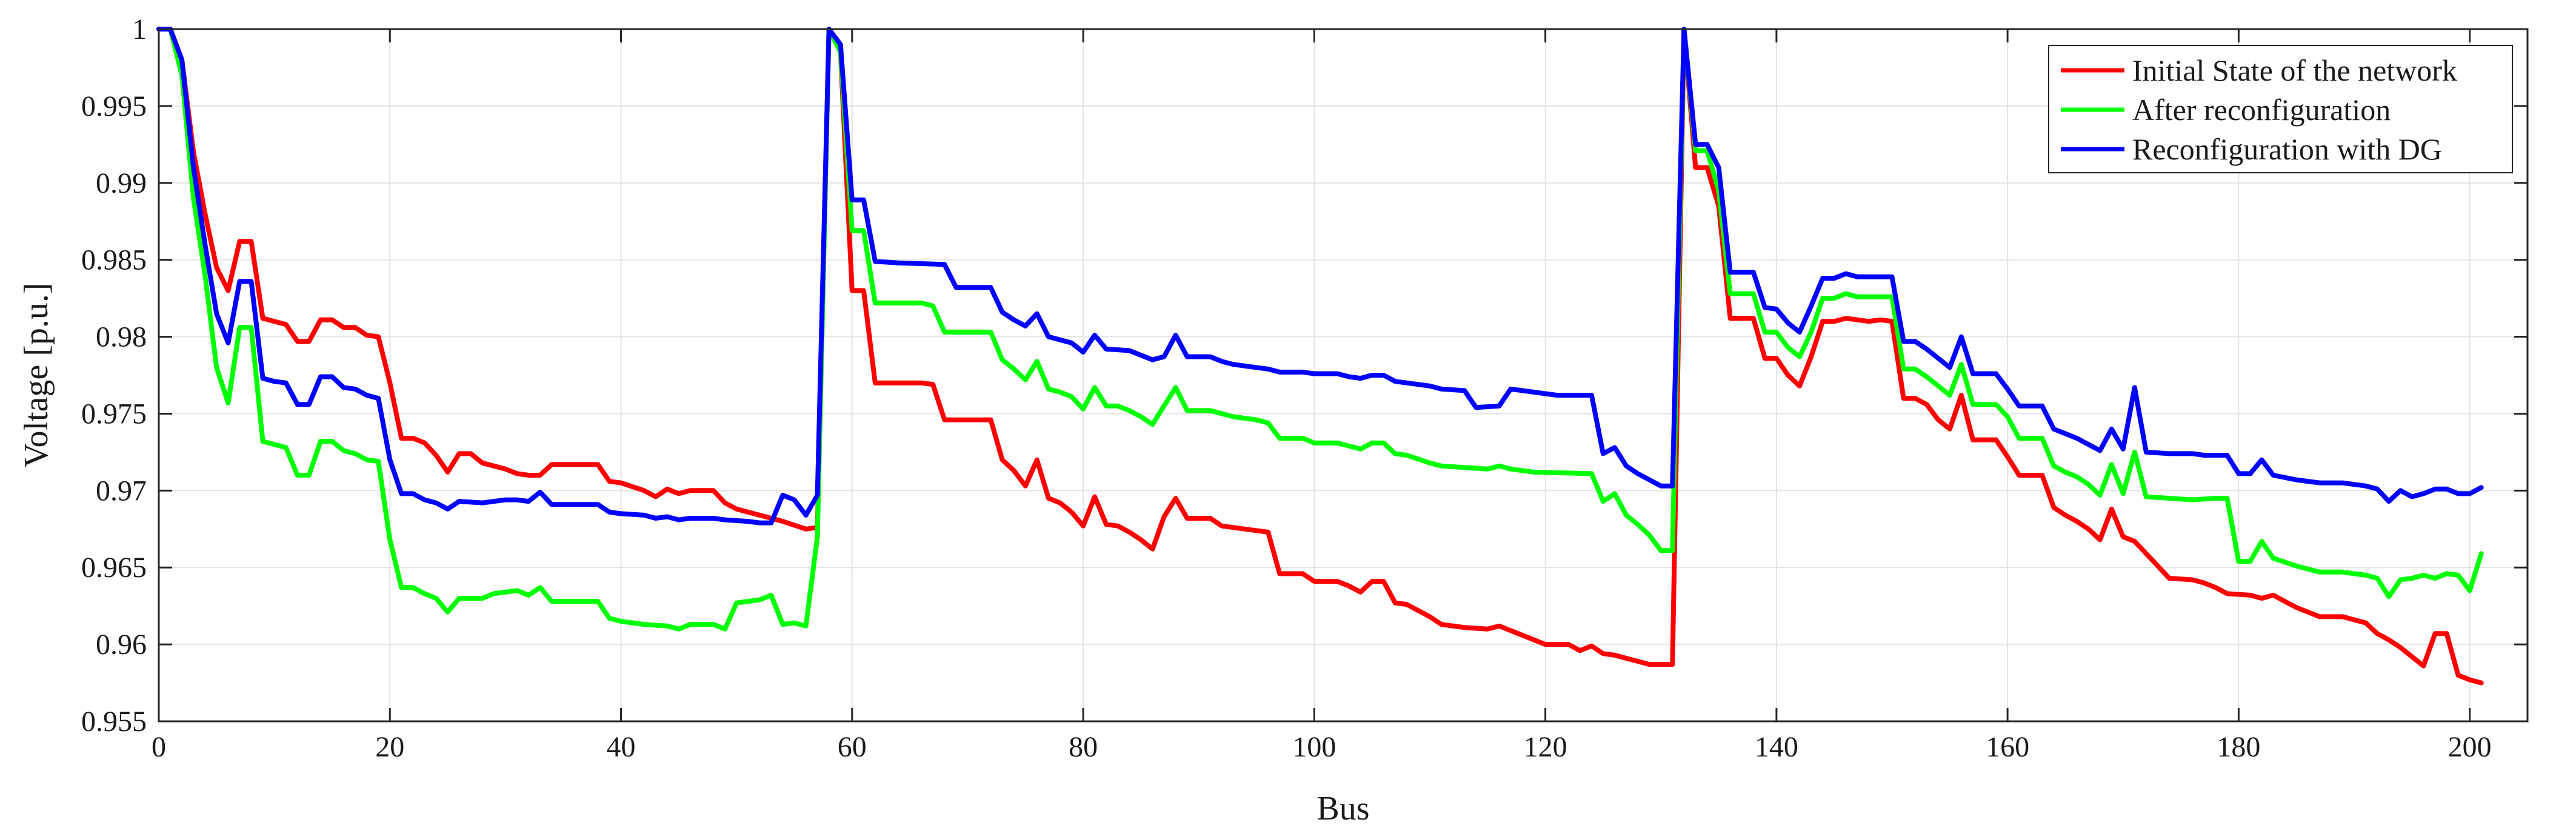 The image size is (2576, 828). What do you see at coordinates (2261, 110) in the screenshot?
I see `legend-label-after-reconfiguration: After reconfiguration` at bounding box center [2261, 110].